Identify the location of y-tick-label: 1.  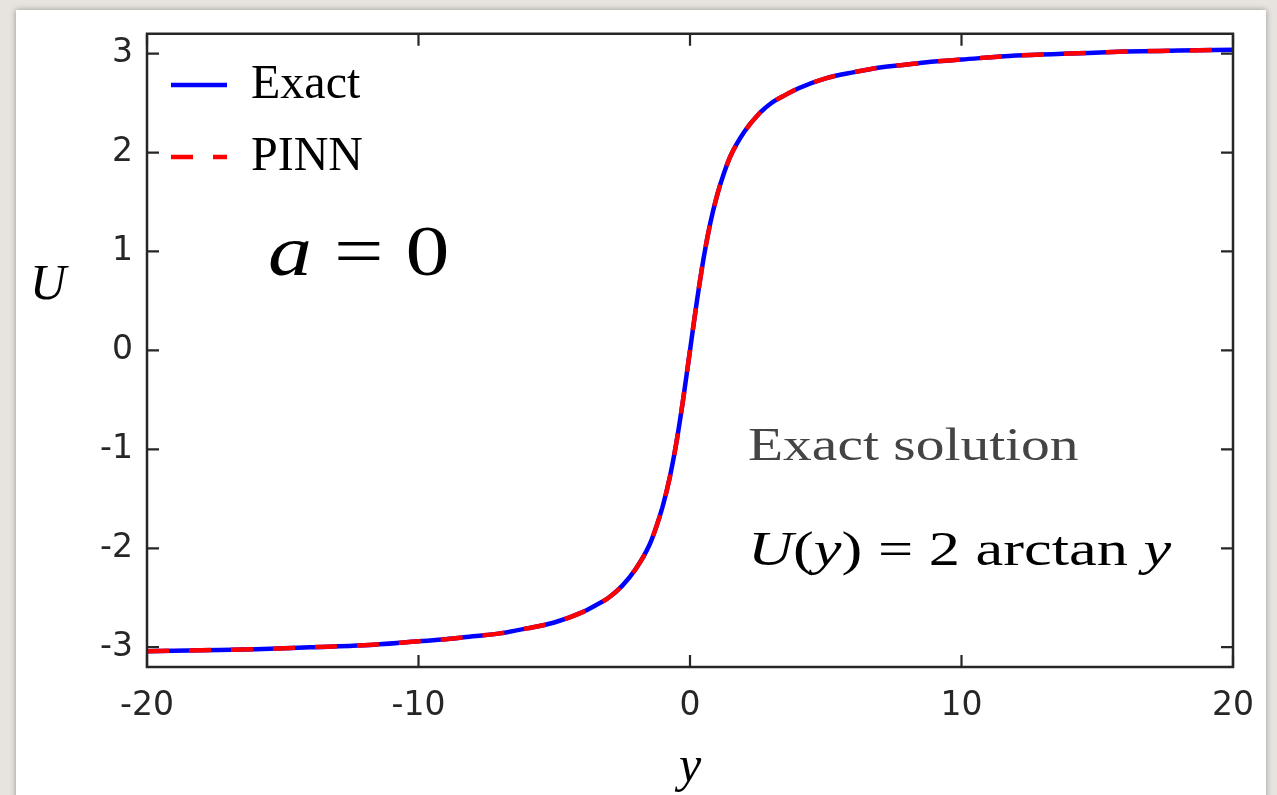
(122, 249).